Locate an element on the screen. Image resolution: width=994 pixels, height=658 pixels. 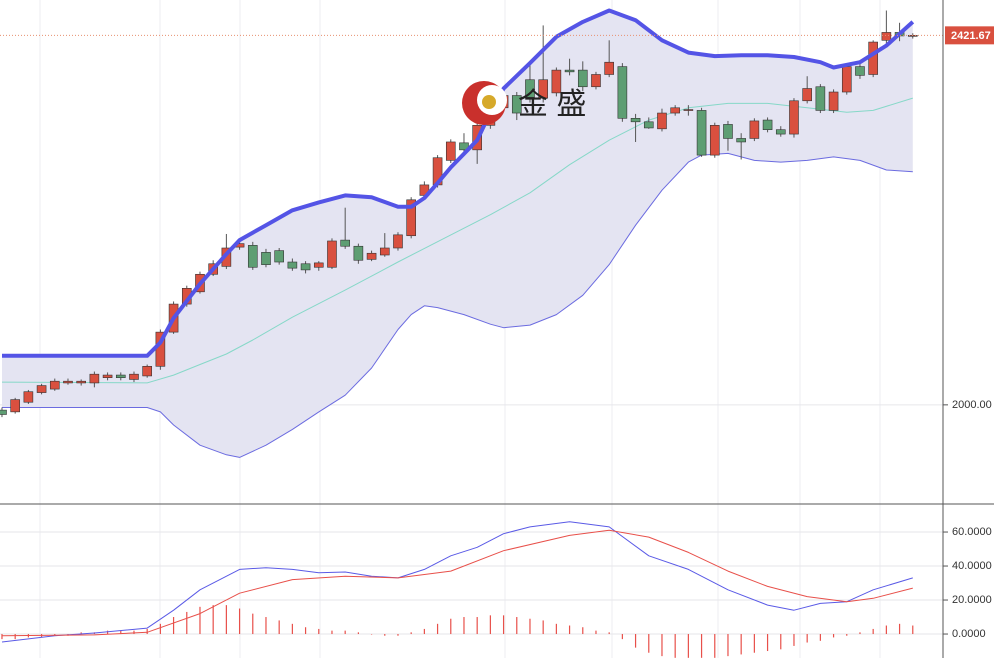
last-price-label: 2421.67 is located at coordinates (971, 36).